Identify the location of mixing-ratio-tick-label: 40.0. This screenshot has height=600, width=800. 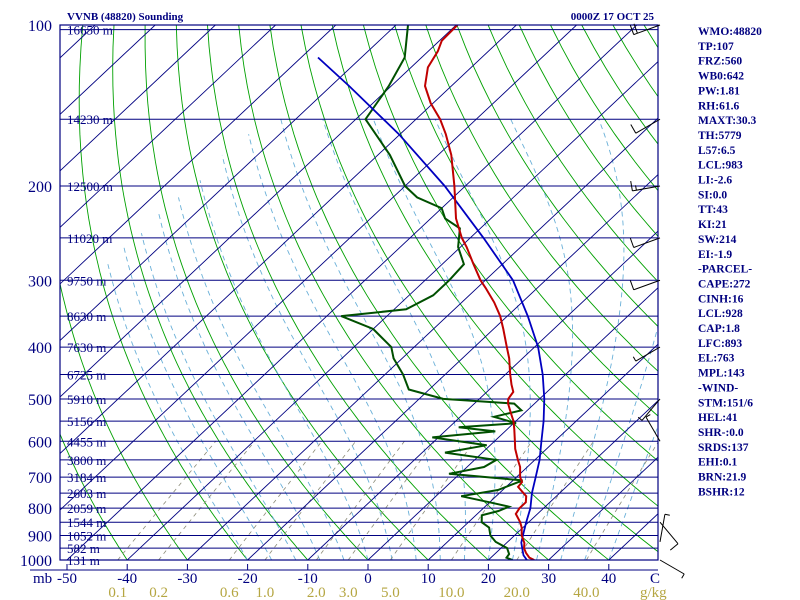
(586, 592).